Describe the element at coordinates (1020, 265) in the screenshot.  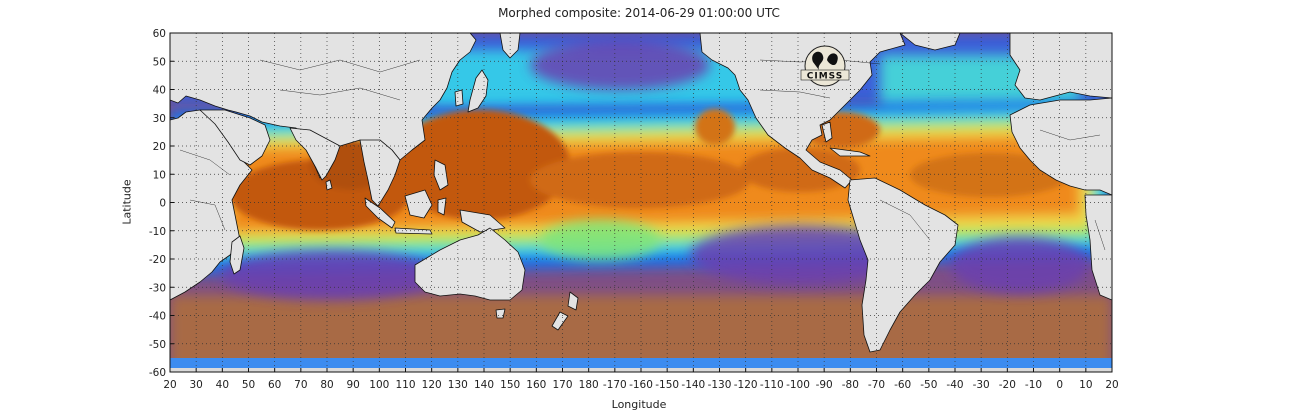
I see `moisture-dry-satl` at that location.